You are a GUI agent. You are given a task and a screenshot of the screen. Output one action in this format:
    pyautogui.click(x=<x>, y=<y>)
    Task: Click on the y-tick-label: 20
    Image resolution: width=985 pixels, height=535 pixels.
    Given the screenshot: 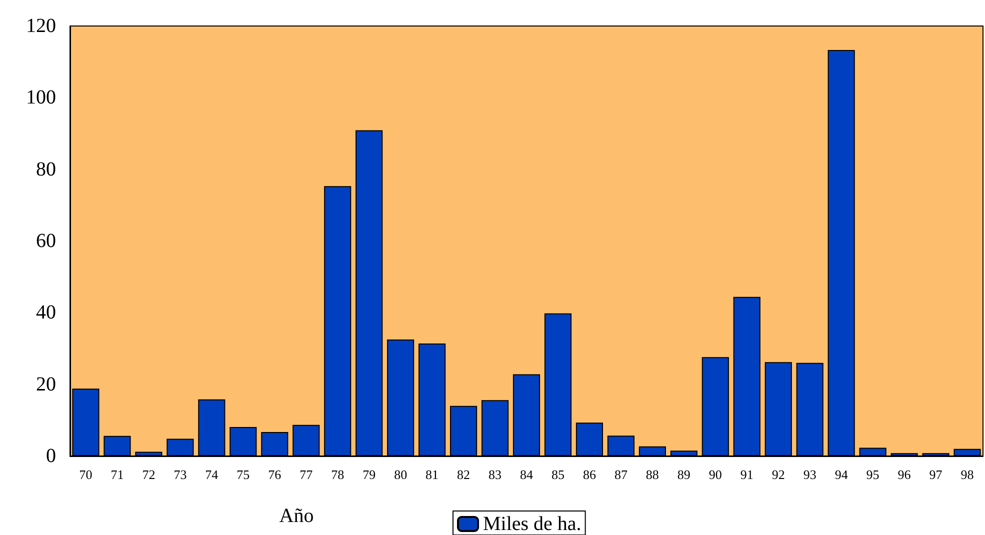 What is the action you would take?
    pyautogui.click(x=46, y=384)
    